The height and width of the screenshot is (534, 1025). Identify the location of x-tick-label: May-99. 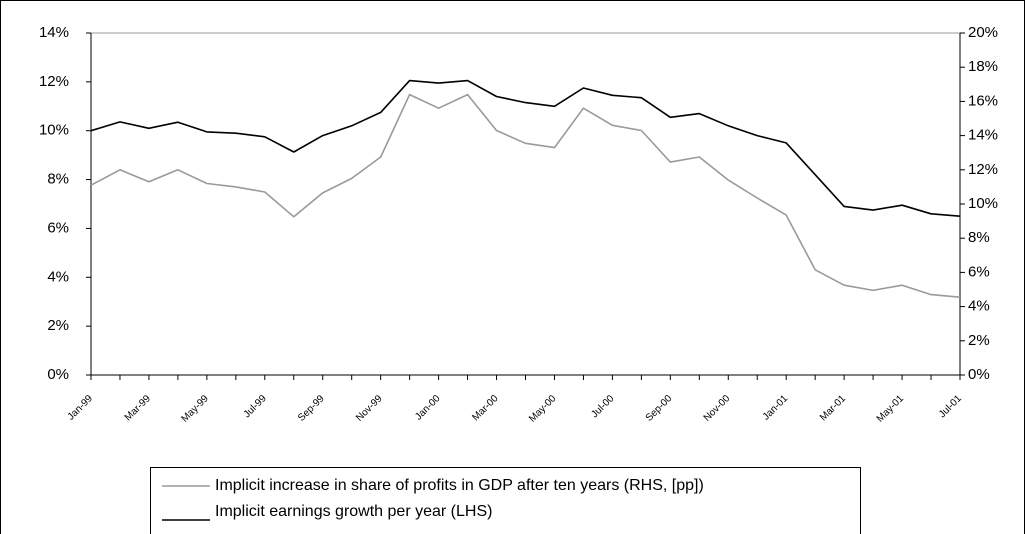
(195, 409).